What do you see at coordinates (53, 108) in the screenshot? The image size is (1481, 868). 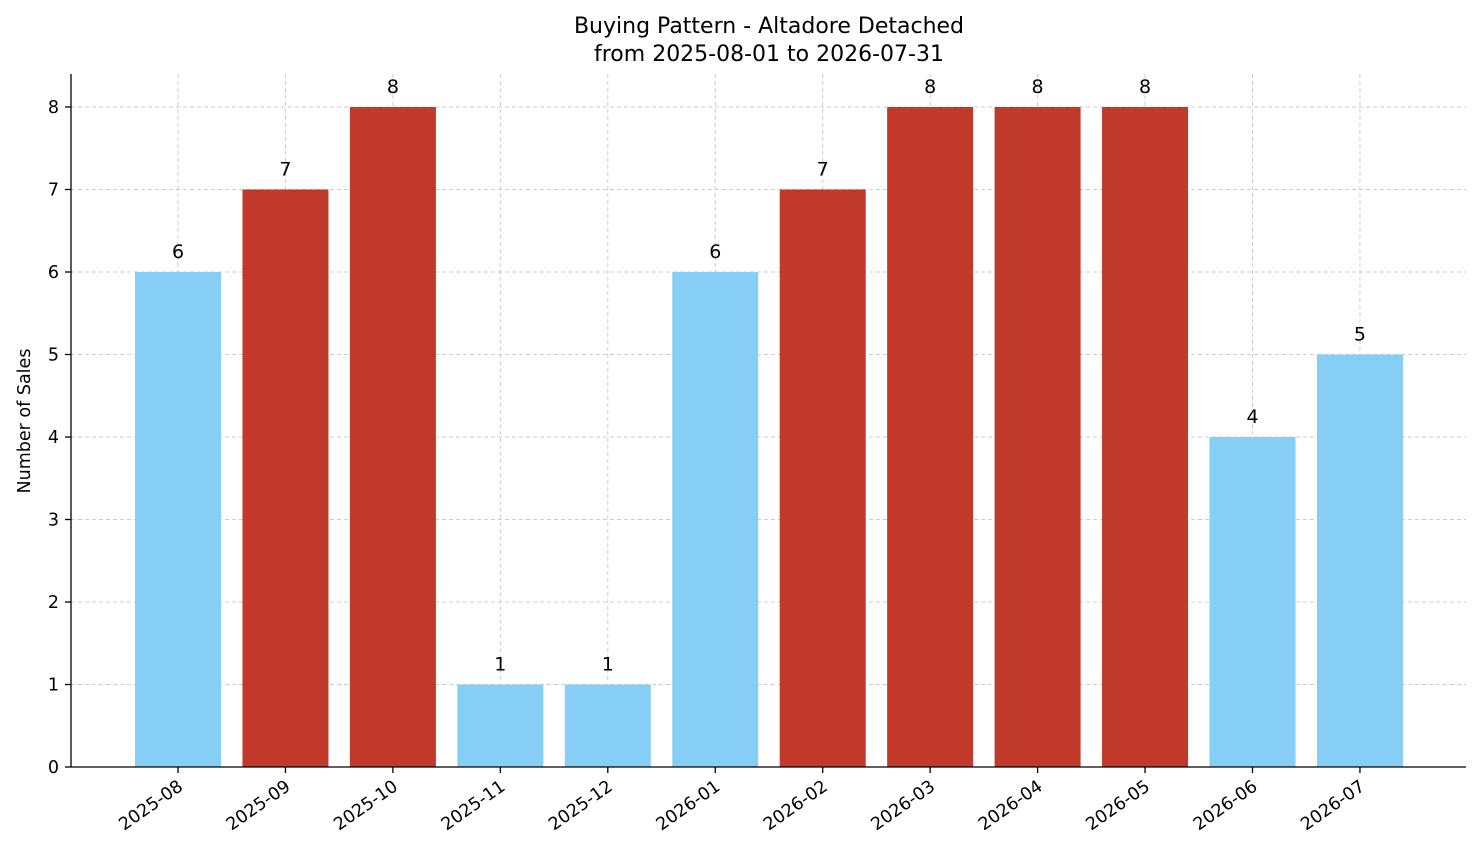 I see `y-tick-label: 8` at bounding box center [53, 108].